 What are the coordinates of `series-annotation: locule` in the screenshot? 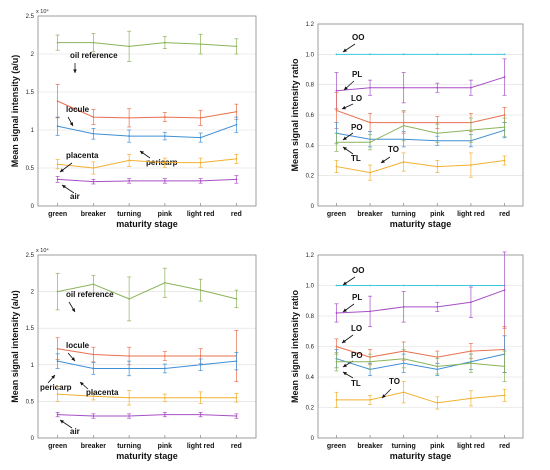 It's located at (78, 109).